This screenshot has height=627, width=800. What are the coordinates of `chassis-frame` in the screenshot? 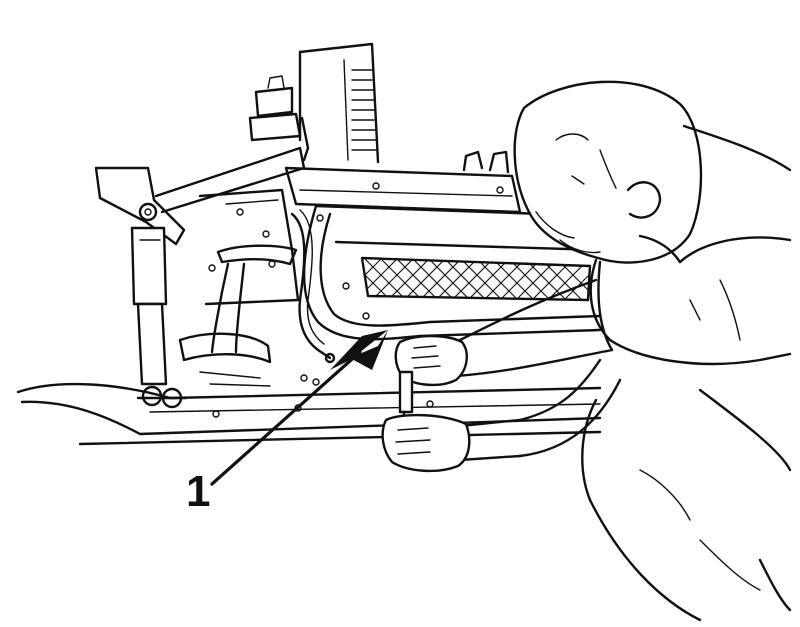 It's located at (309, 414).